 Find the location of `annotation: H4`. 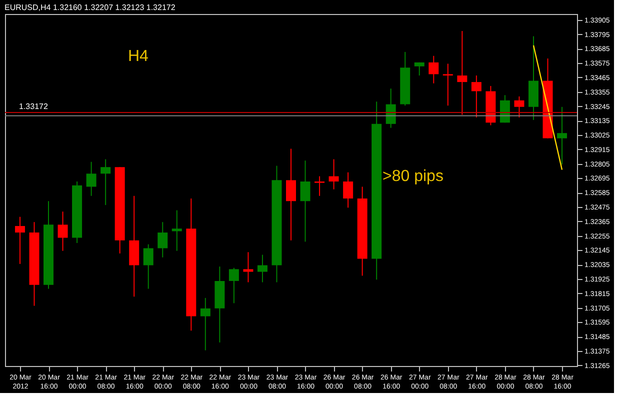

annotation: H4 is located at coordinates (138, 57).